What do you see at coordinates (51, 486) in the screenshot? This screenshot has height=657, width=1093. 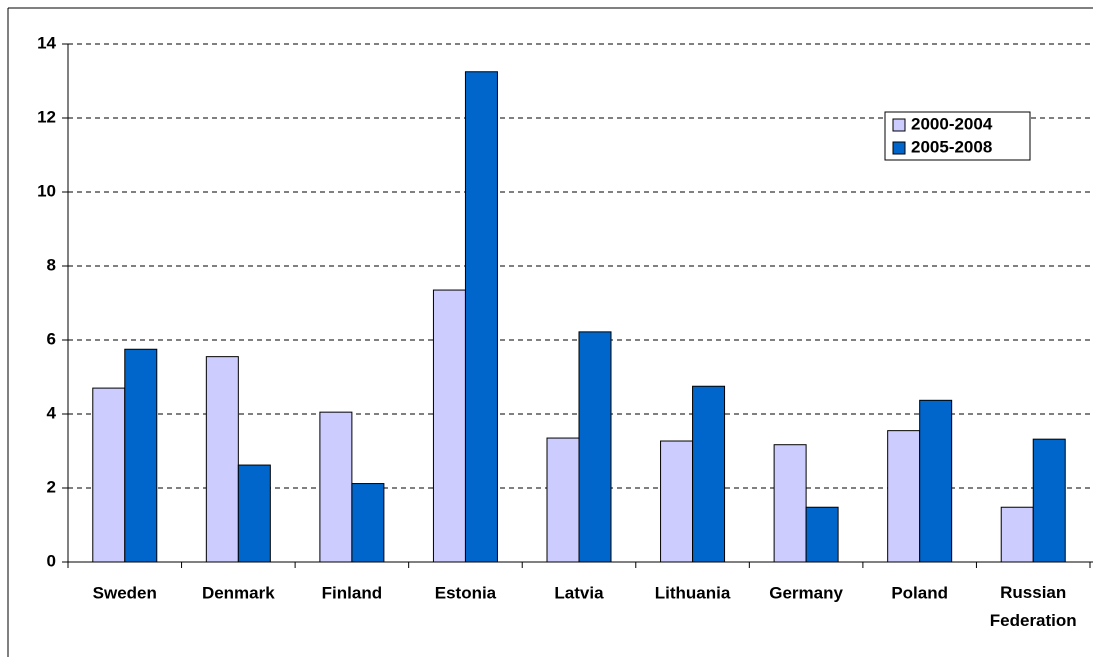 I see `y-tick-label: 2` at bounding box center [51, 486].